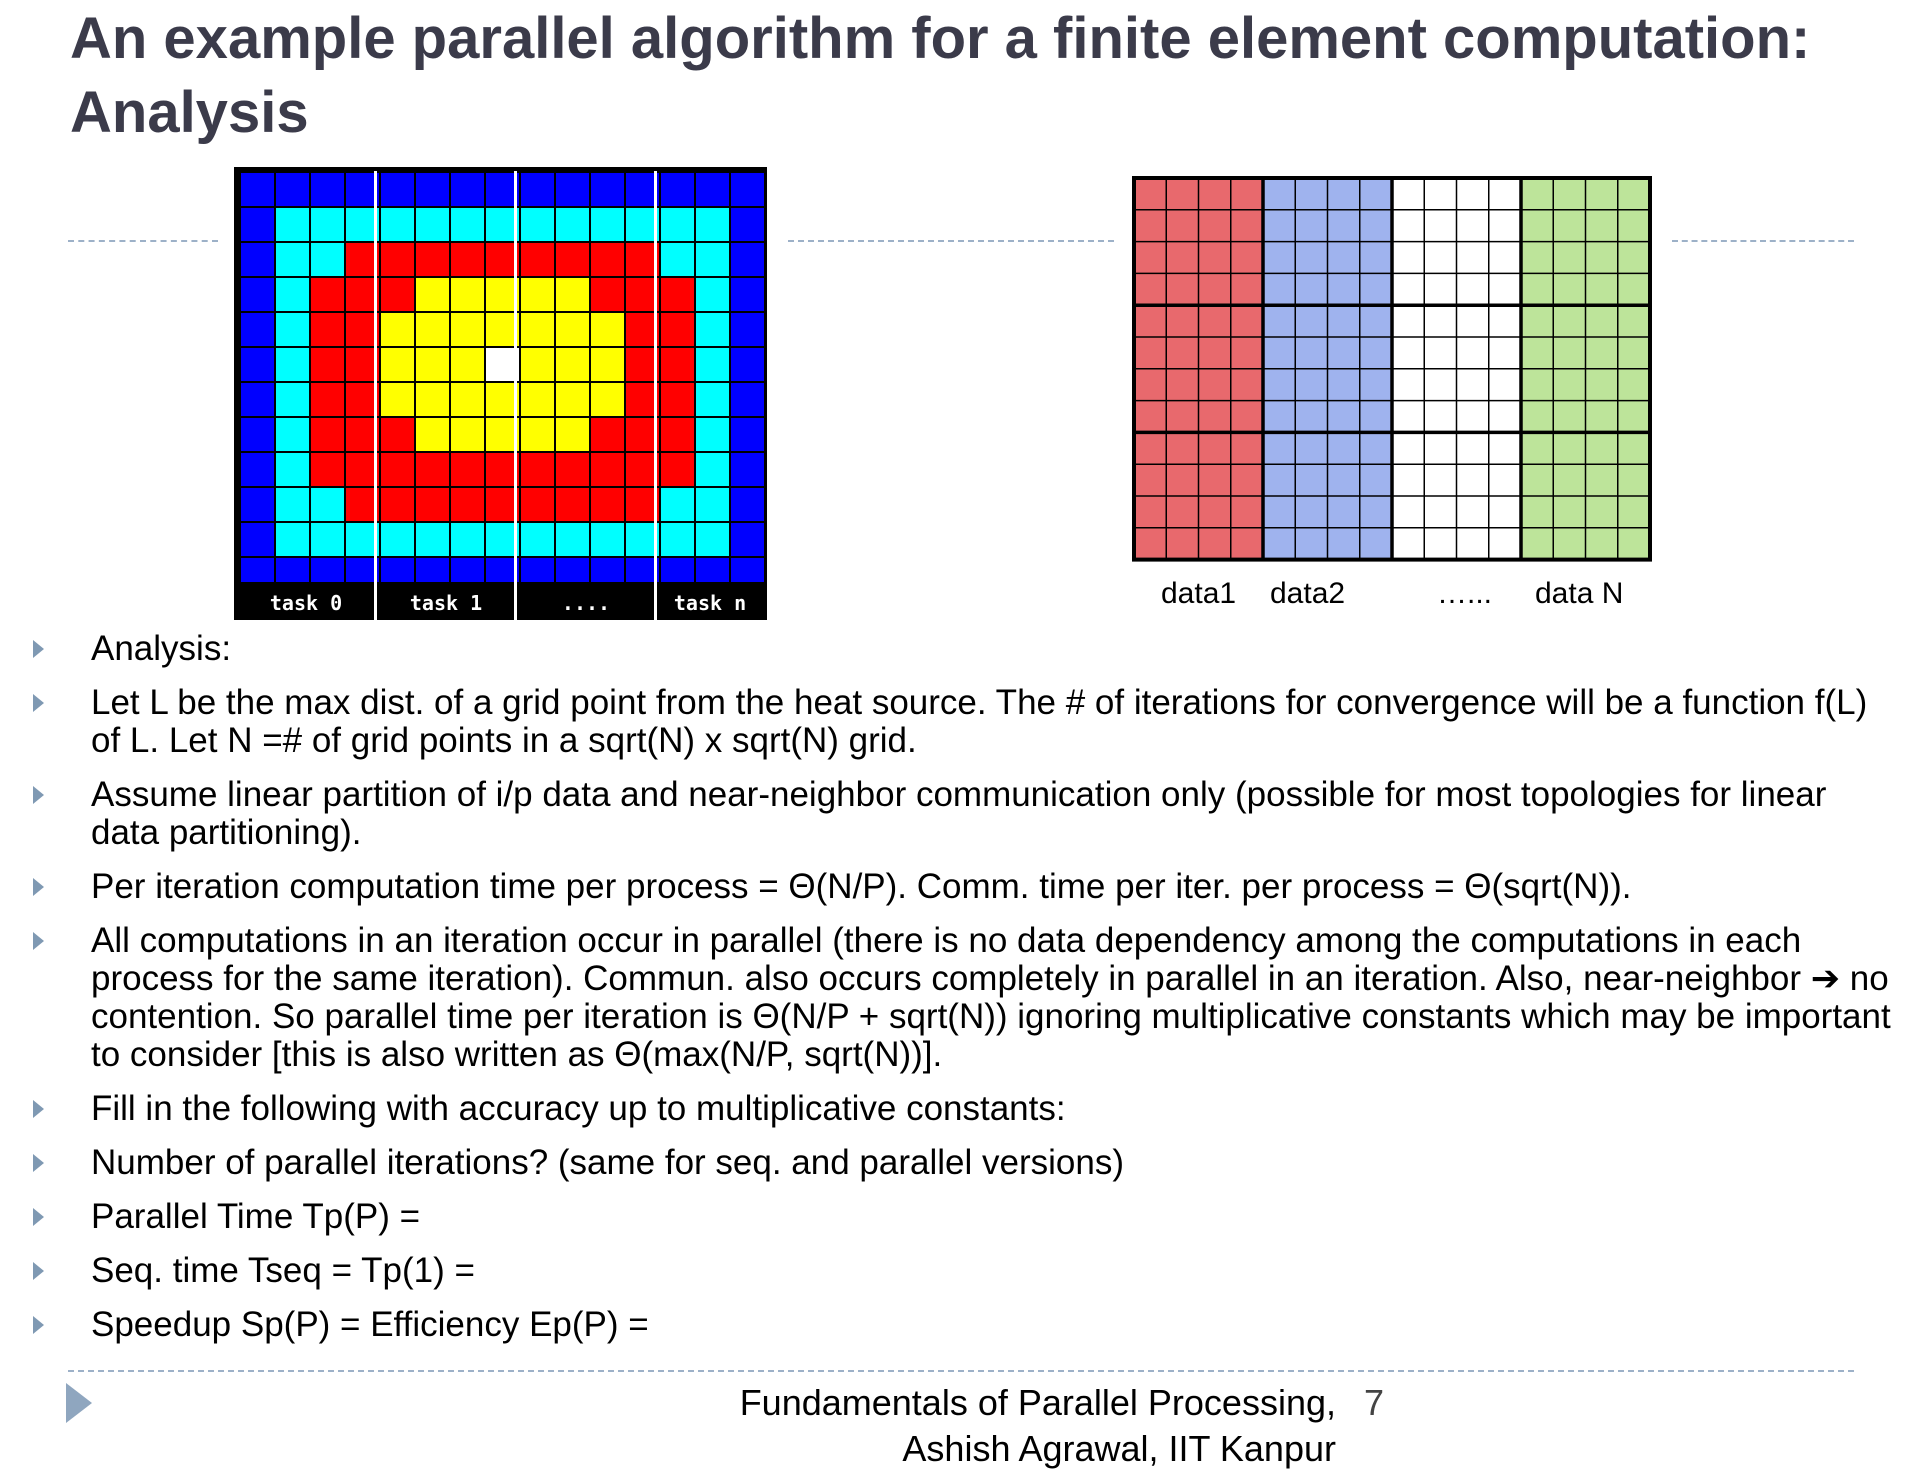 The image size is (1922, 1472). What do you see at coordinates (161, 648) in the screenshot?
I see `bullet-text: Analysis:` at bounding box center [161, 648].